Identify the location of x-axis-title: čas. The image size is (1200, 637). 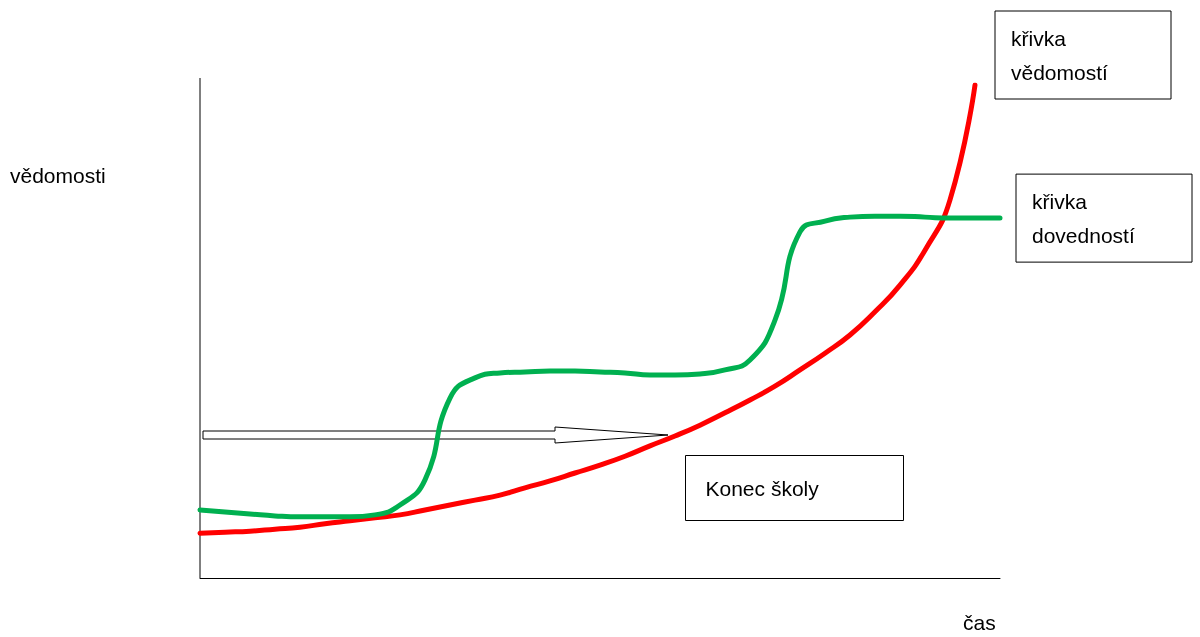
(979, 622).